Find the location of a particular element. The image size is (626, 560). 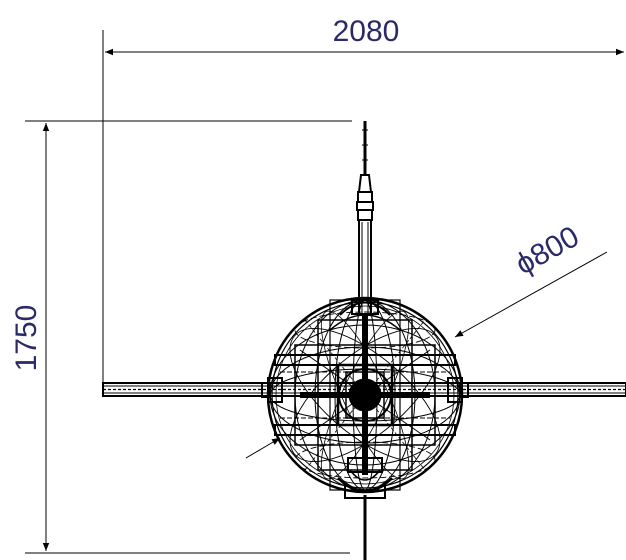

sphere-body is located at coordinates (365, 397).